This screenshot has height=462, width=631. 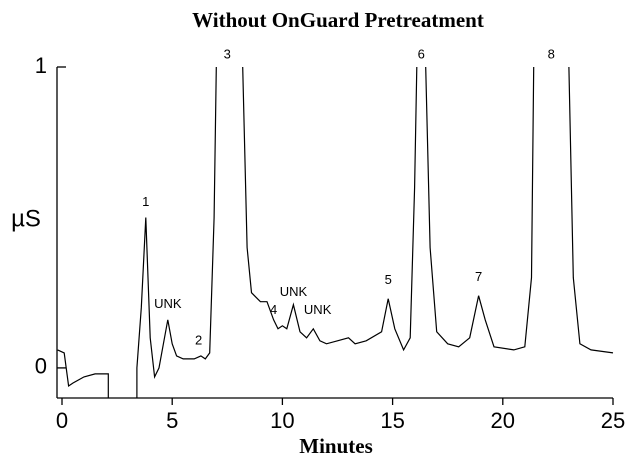 What do you see at coordinates (421, 53) in the screenshot?
I see `peak-label: 6` at bounding box center [421, 53].